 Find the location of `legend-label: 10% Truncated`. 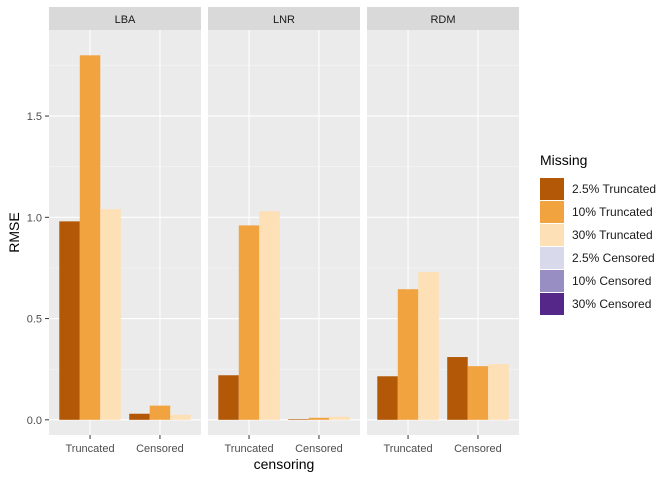

legend-label: 10% Truncated is located at coordinates (612, 211).